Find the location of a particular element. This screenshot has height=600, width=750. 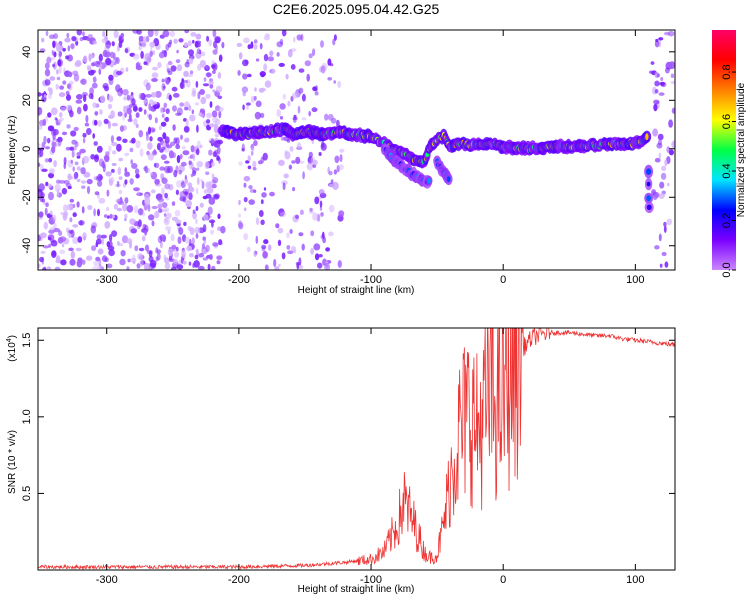

snr-y-multiplier-base: (x10 is located at coordinates (12, 352).